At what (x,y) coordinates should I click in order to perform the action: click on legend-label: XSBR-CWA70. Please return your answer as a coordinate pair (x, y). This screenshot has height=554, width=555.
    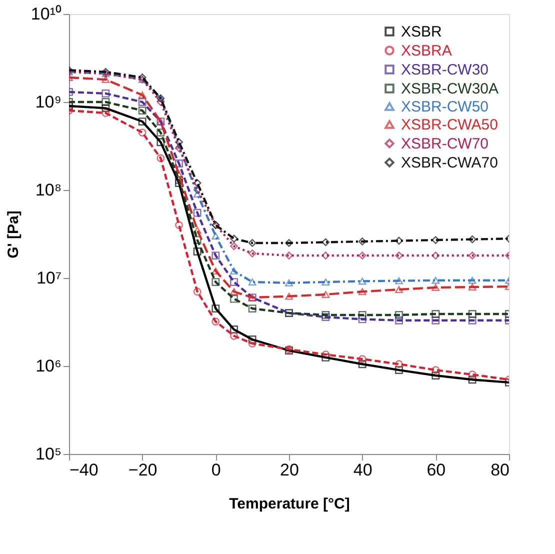
    Looking at the image, I should click on (449, 163).